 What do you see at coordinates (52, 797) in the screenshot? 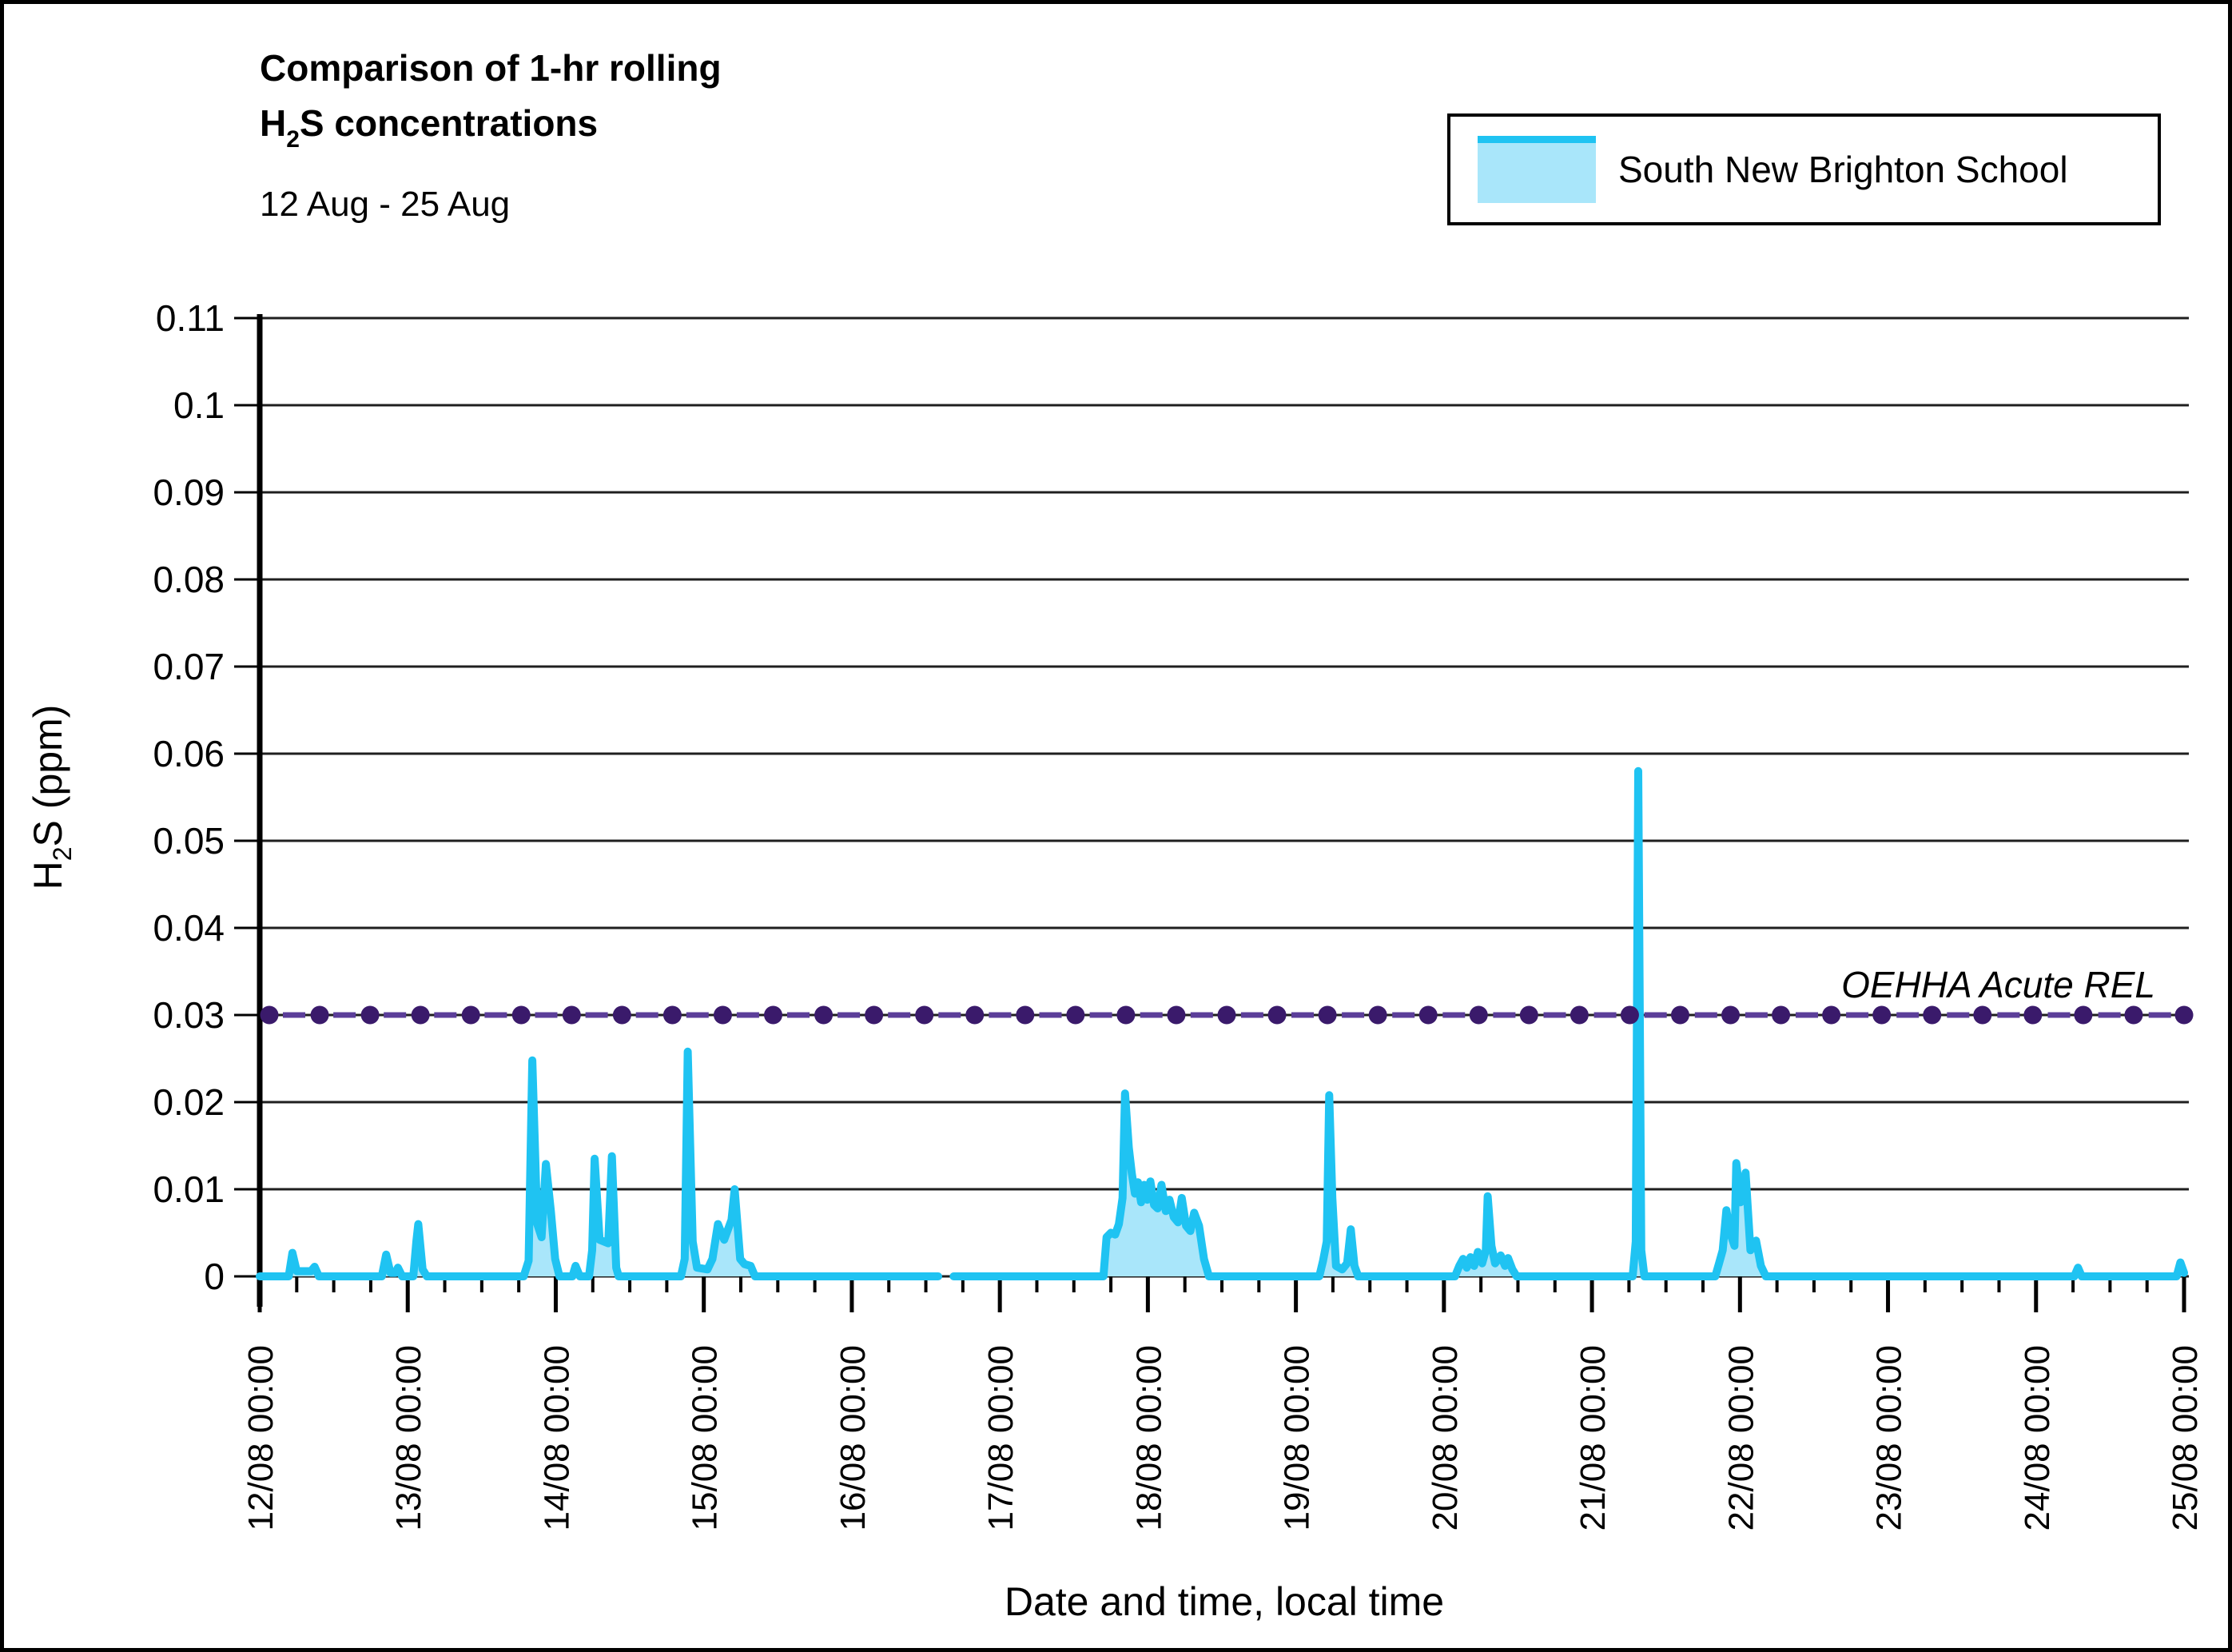
I see `y-axis-title: H2S (ppm)` at bounding box center [52, 797].